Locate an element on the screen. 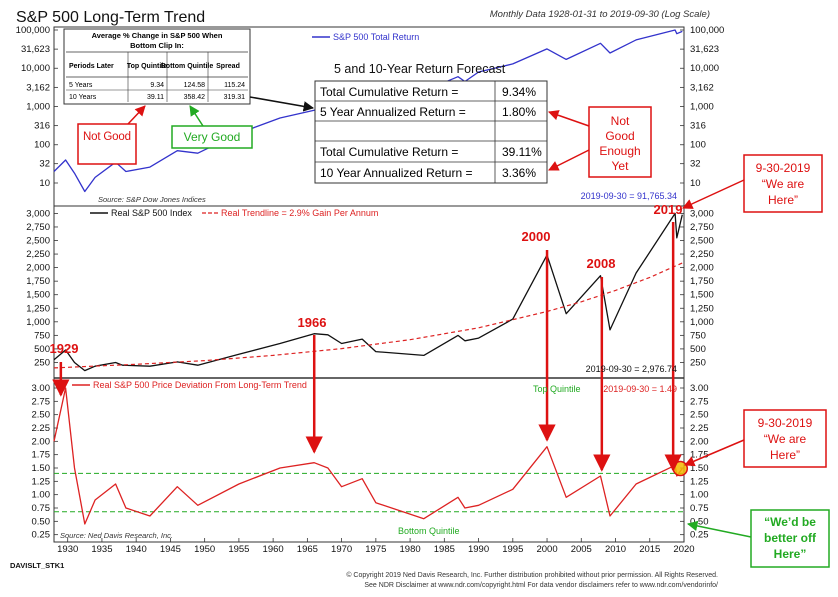 The width and height of the screenshot is (838, 597). year-label: 2019 is located at coordinates (668, 209).